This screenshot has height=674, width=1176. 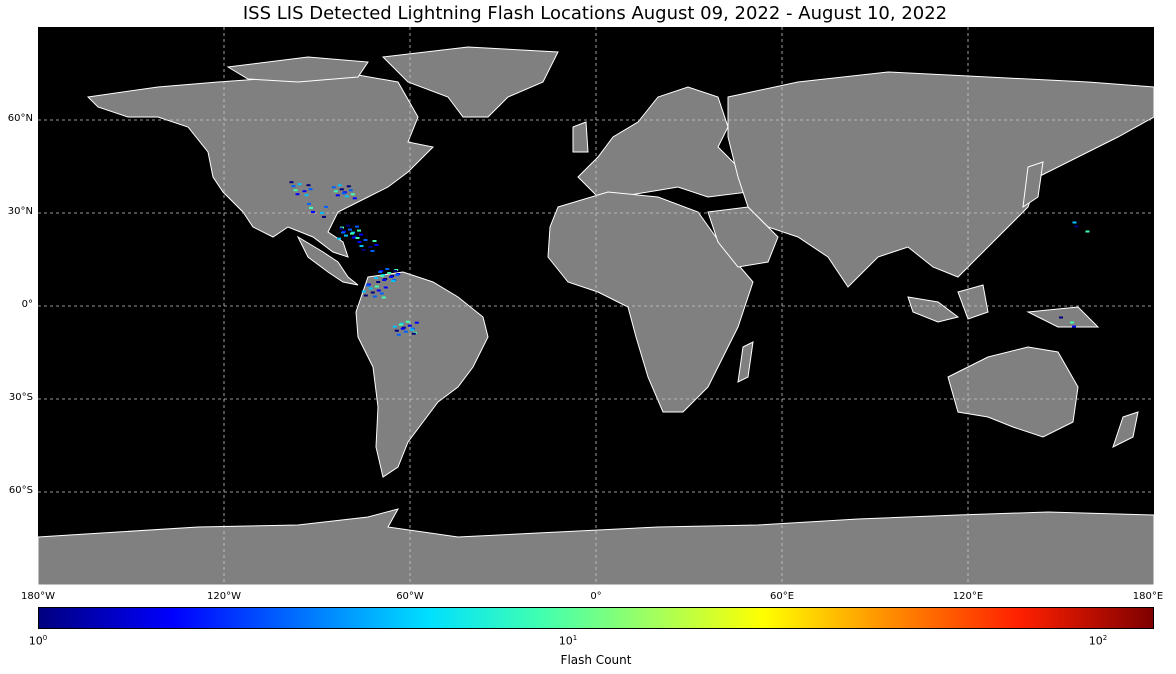 What do you see at coordinates (297, 69) in the screenshot?
I see `land-arctic-islands` at bounding box center [297, 69].